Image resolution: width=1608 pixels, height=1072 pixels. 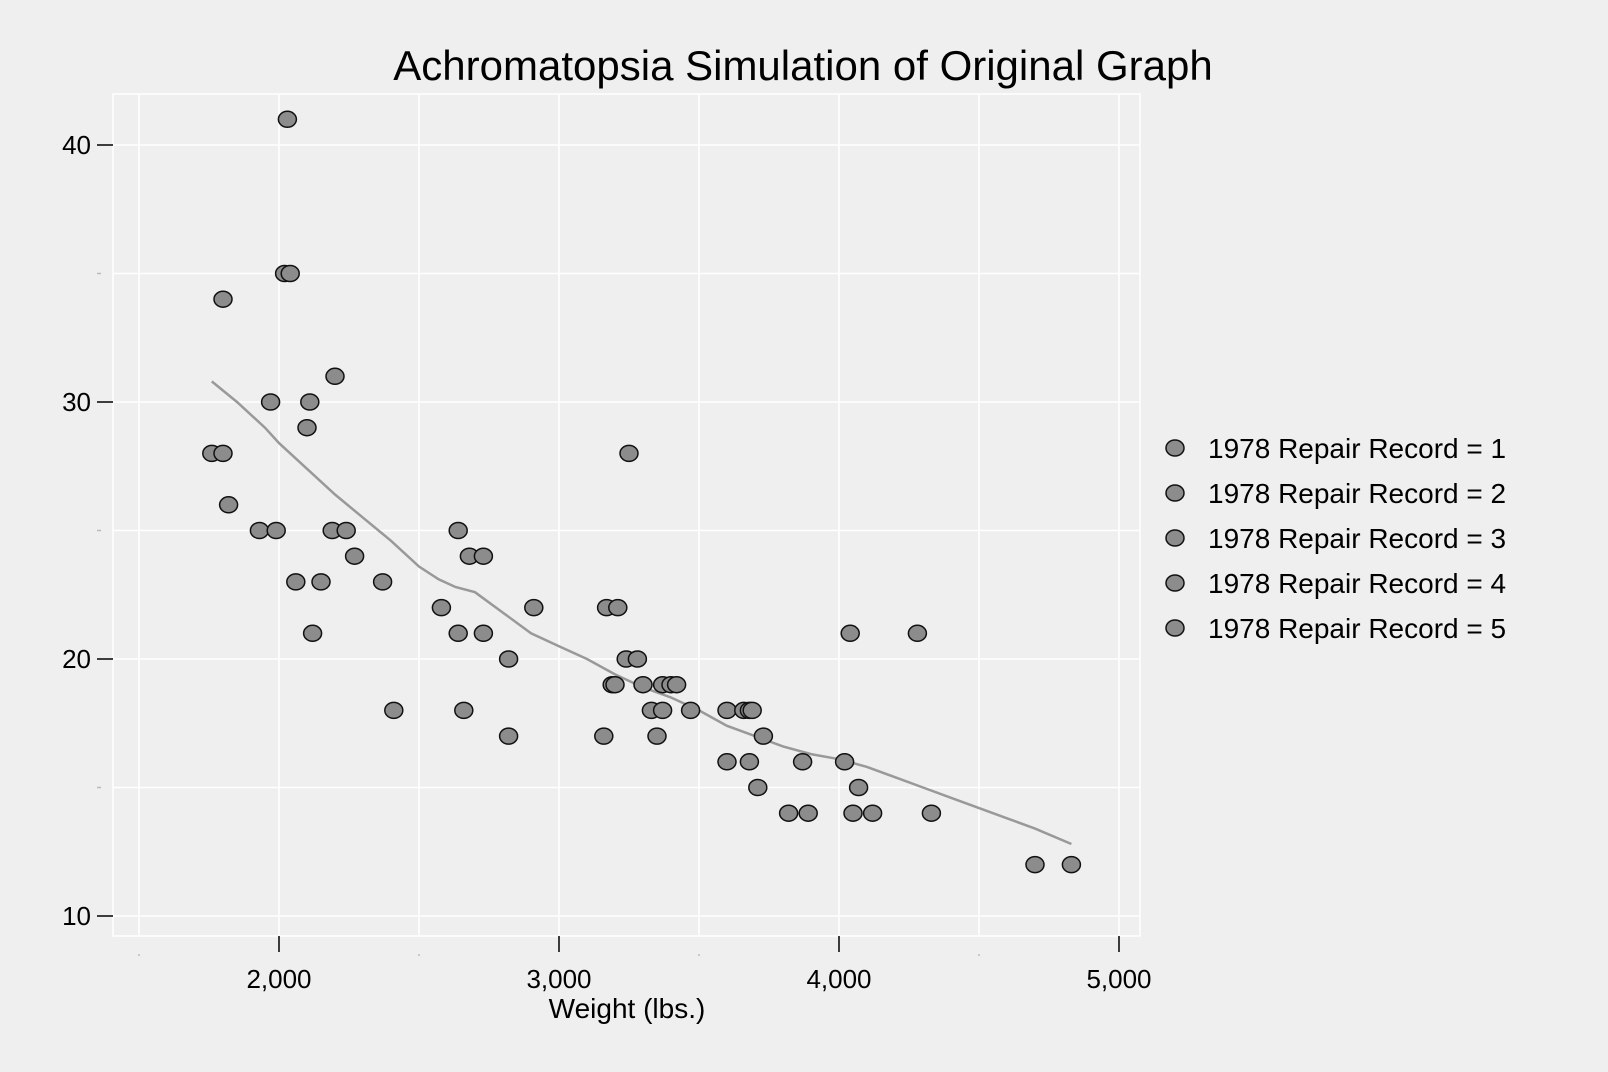 I want to click on y-tick-label: 20, so click(x=76, y=659).